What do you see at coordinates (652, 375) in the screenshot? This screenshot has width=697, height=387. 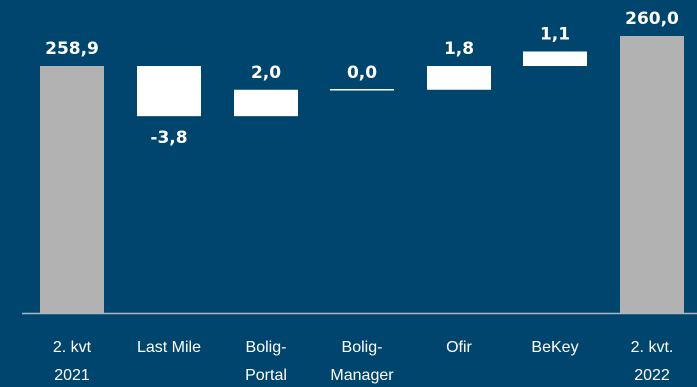 I see `category-label-6-1: 2022` at bounding box center [652, 375].